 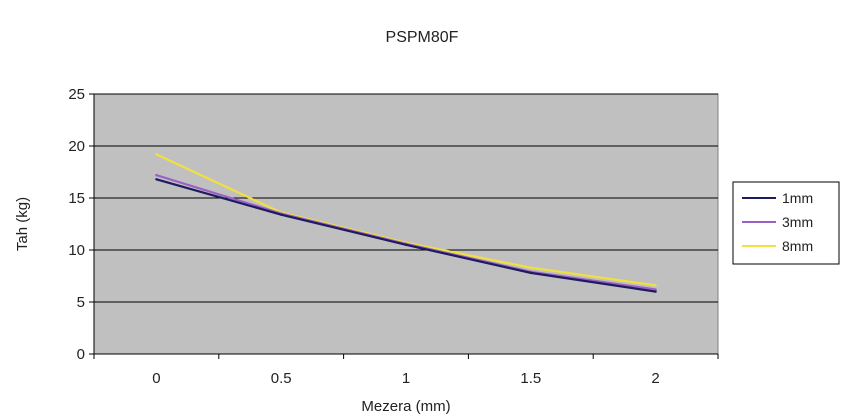 I want to click on x-tick-label: 1.5, so click(x=530, y=378).